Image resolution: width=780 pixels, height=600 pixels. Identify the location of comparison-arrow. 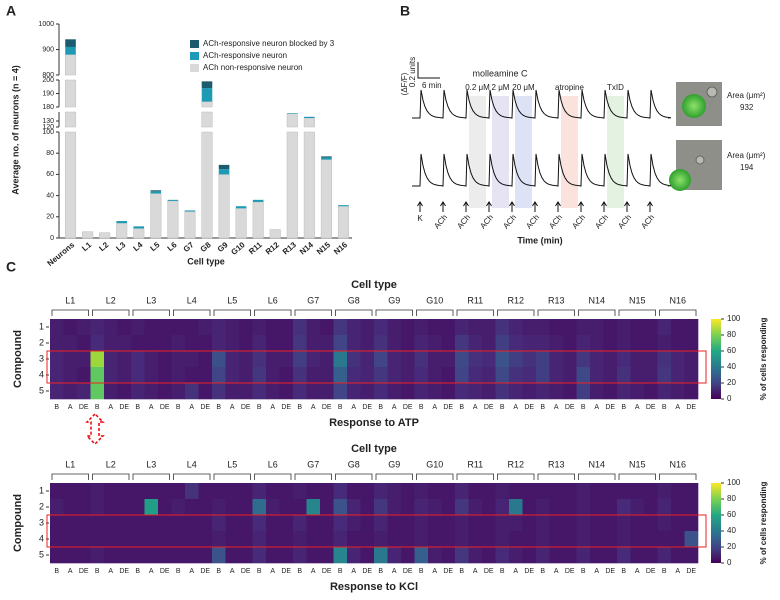
(95, 429).